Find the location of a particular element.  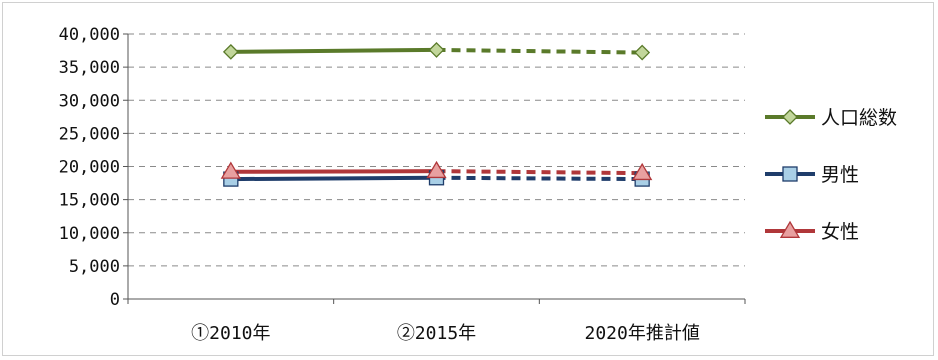

x-tick-label: 2020年推計値 is located at coordinates (641, 333).